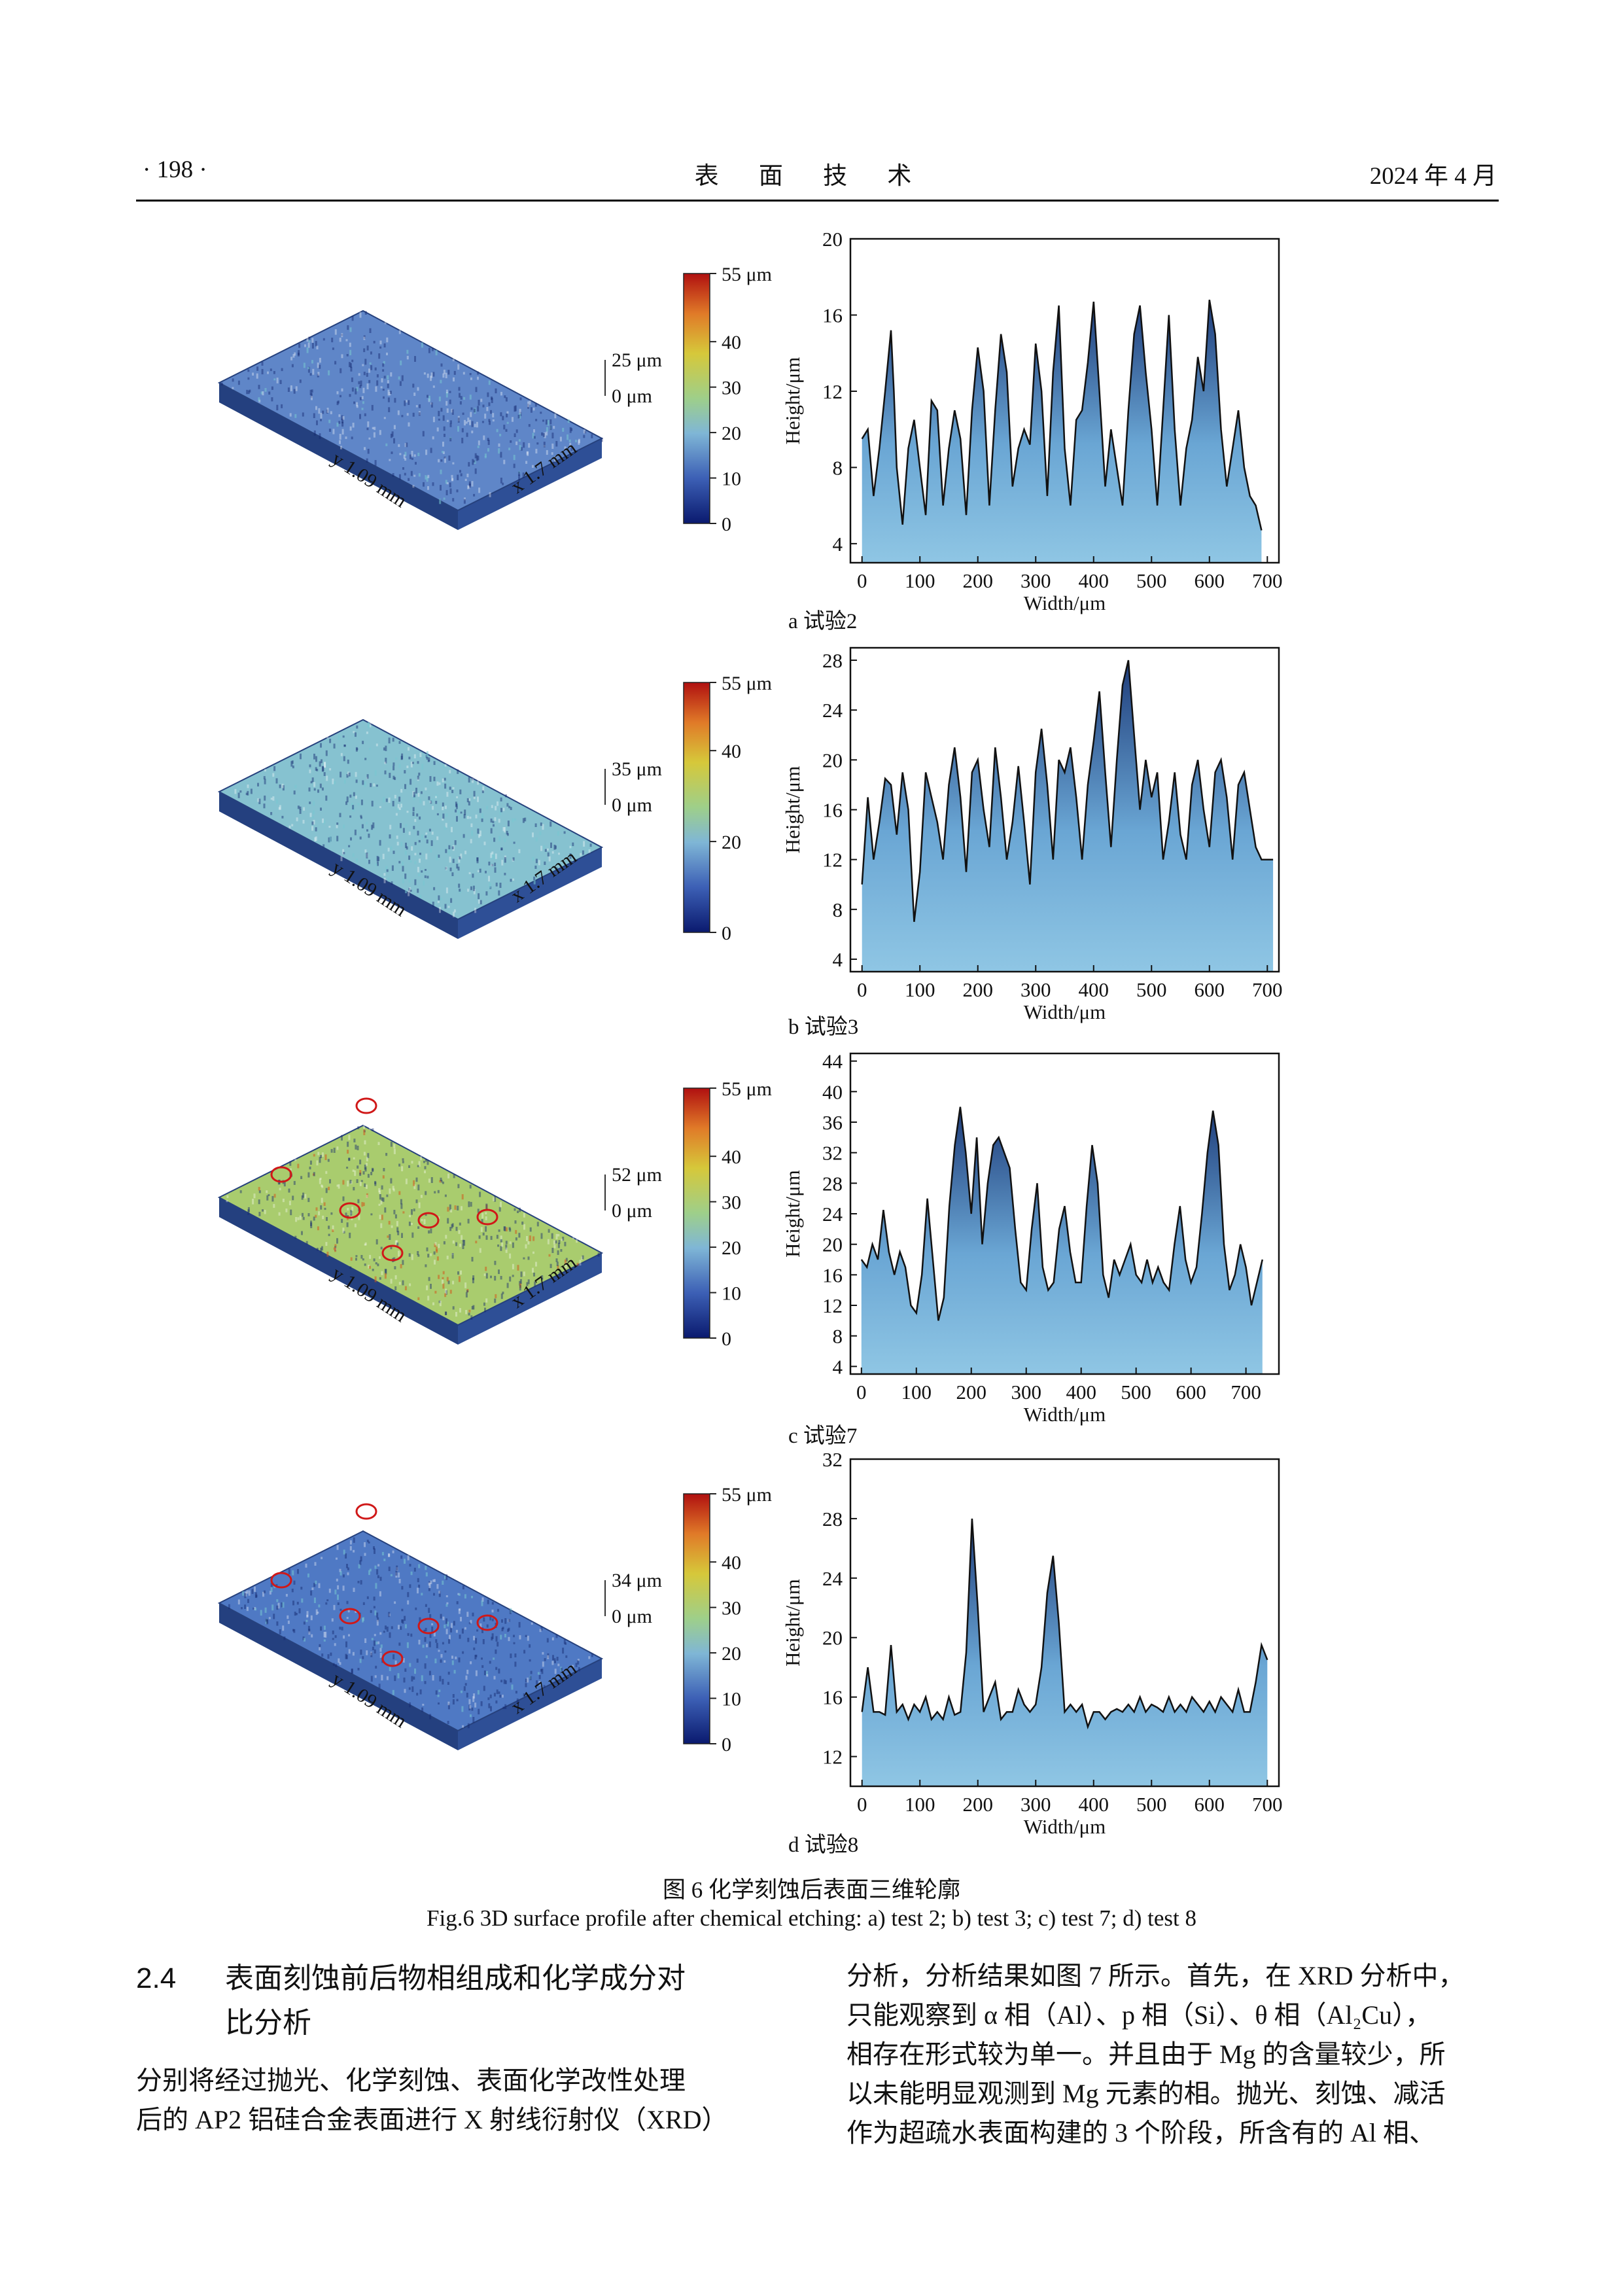 Image resolution: width=1623 pixels, height=2296 pixels. What do you see at coordinates (1267, 989) in the screenshot?
I see `x-tick-label: 700` at bounding box center [1267, 989].